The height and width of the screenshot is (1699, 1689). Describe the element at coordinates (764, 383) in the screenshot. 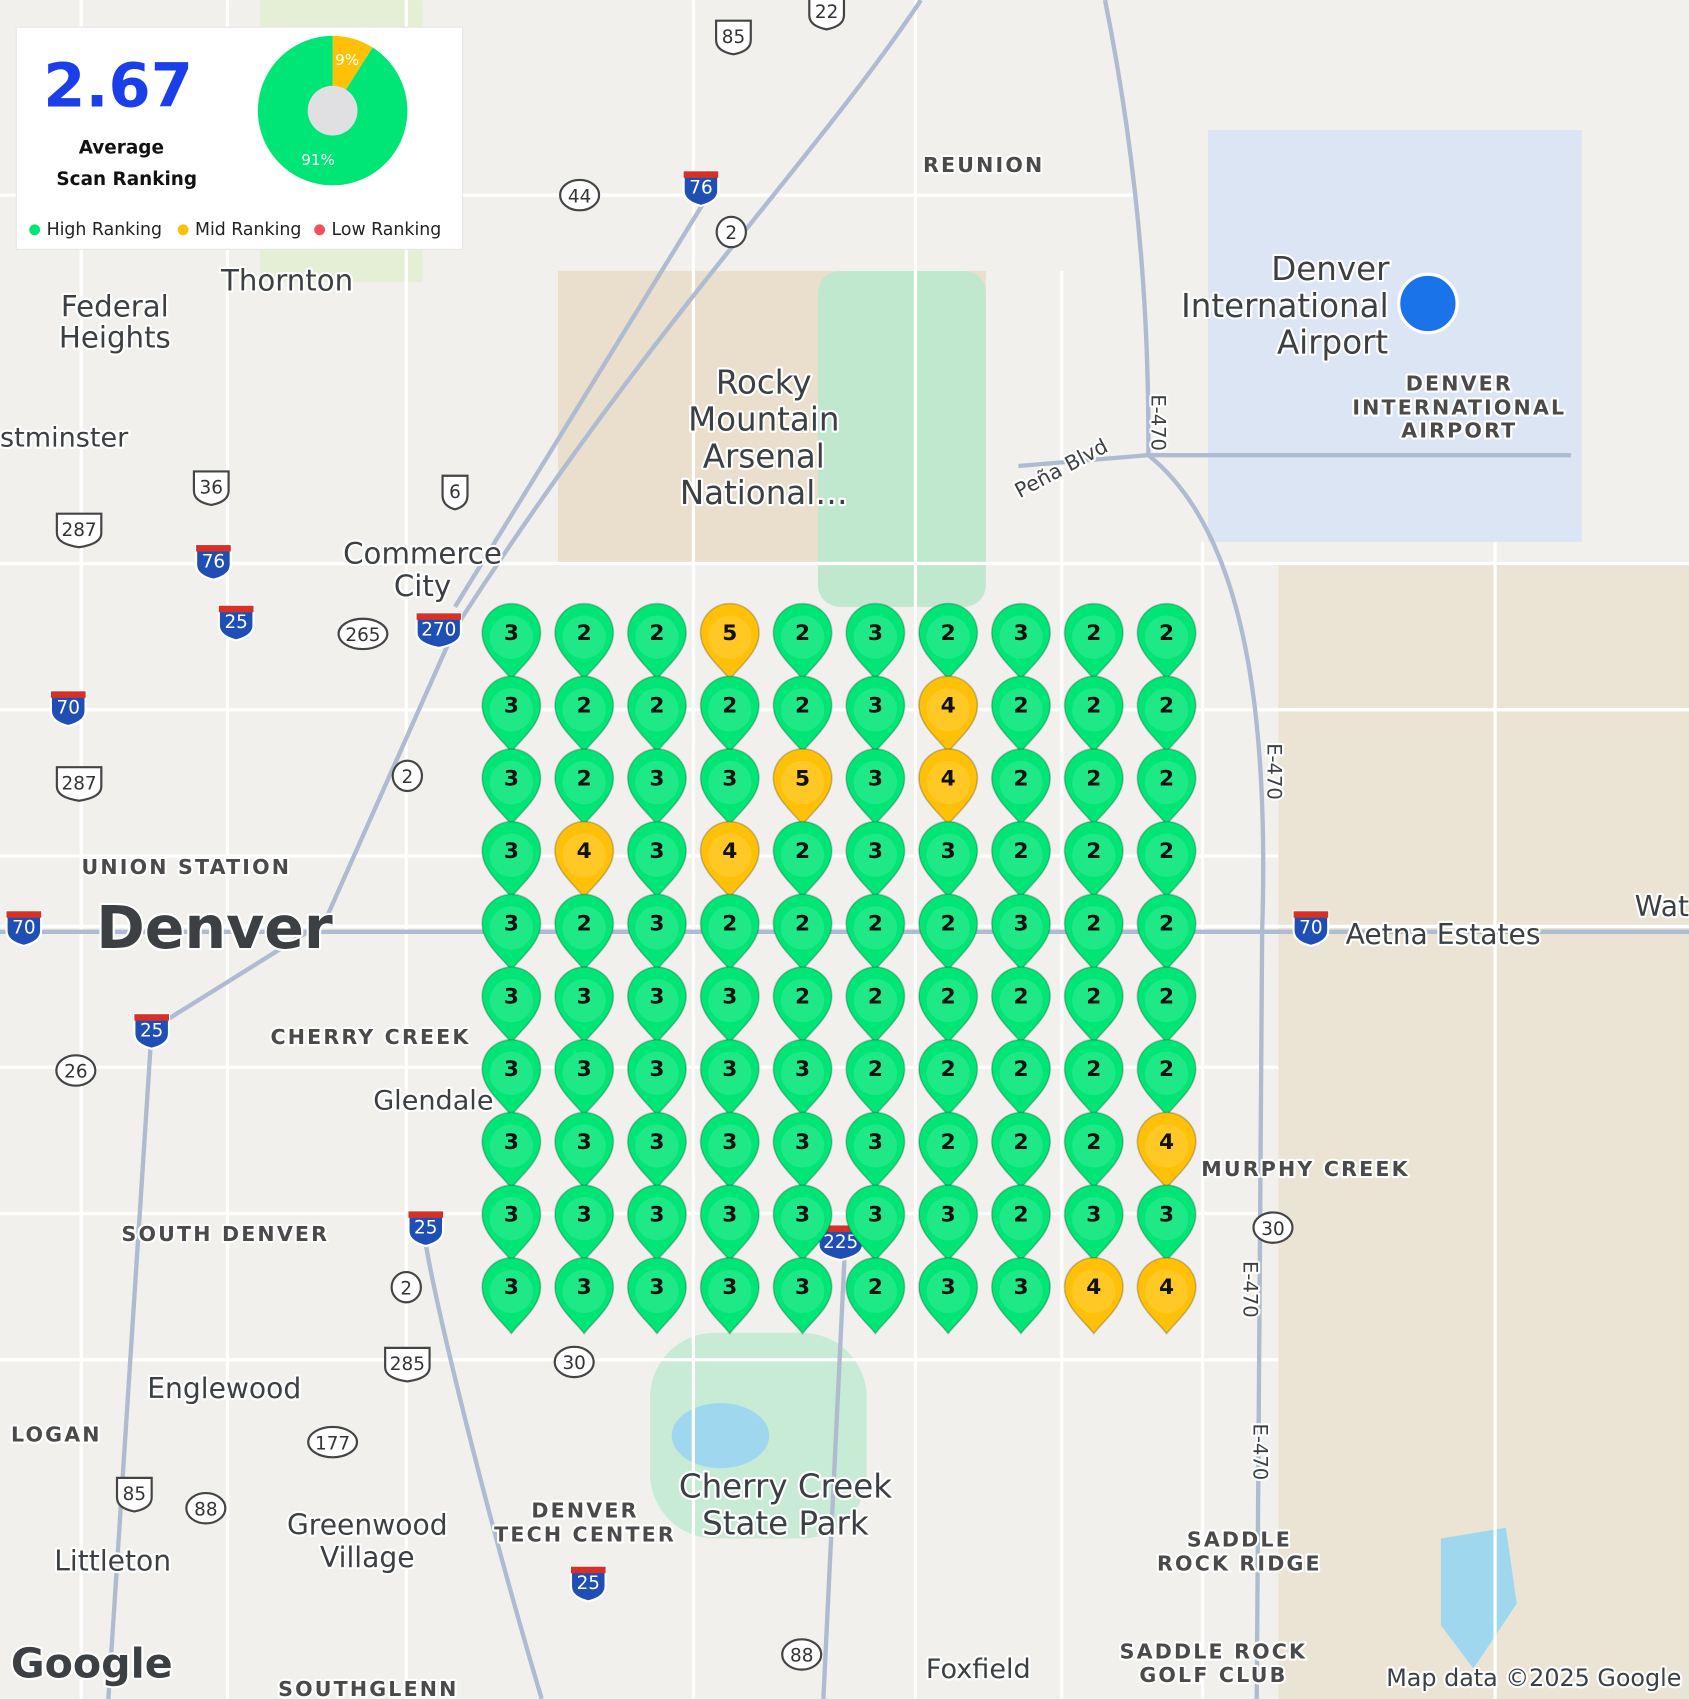

I see `place-label: Rocky` at that location.